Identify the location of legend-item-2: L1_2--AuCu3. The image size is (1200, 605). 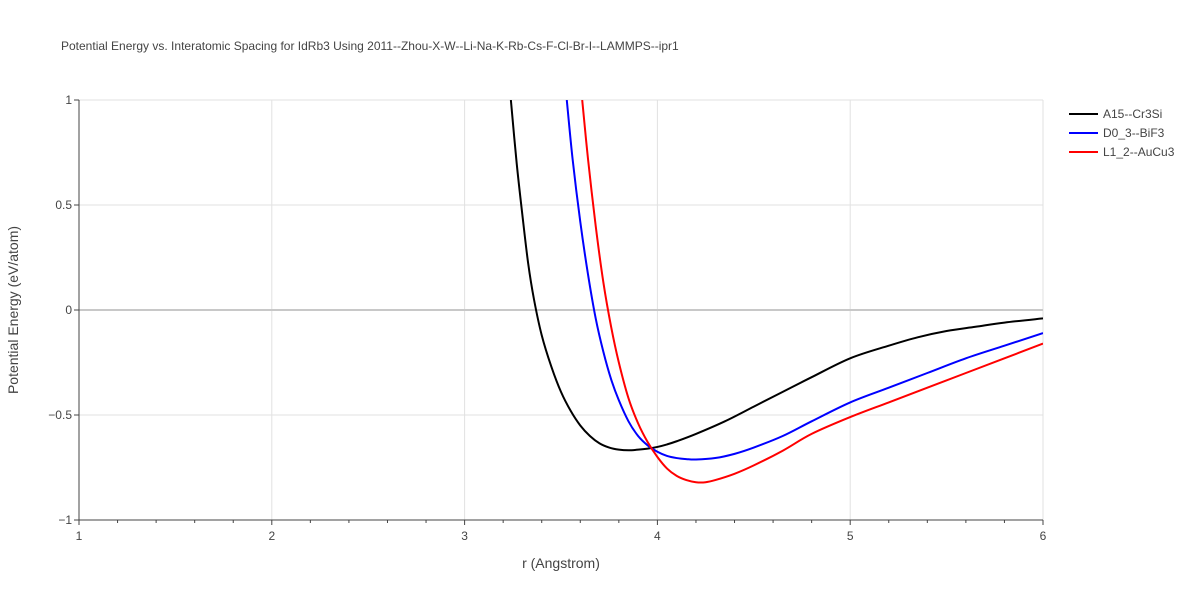
(1122, 152).